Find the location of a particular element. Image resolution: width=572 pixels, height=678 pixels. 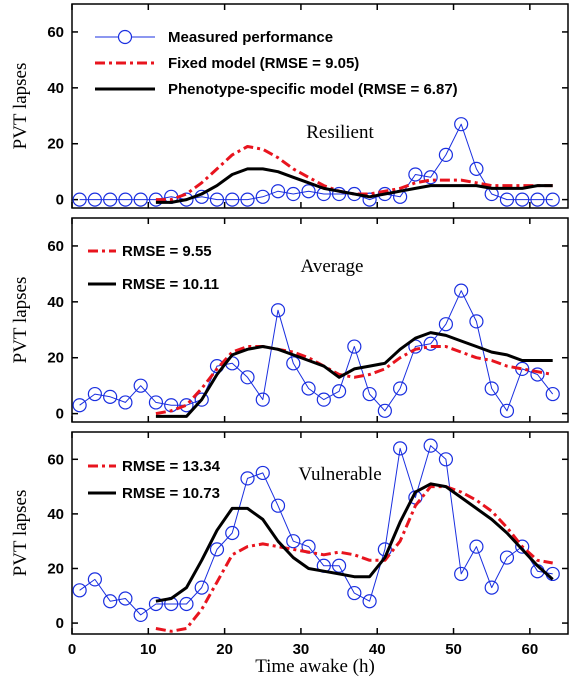

legend-label: RMSE = 10.73 is located at coordinates (171, 493).